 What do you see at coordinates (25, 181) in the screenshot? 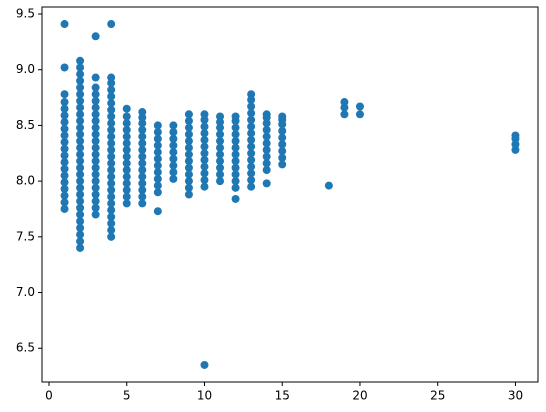
I see `y-tick-label: 8.0` at bounding box center [25, 181].